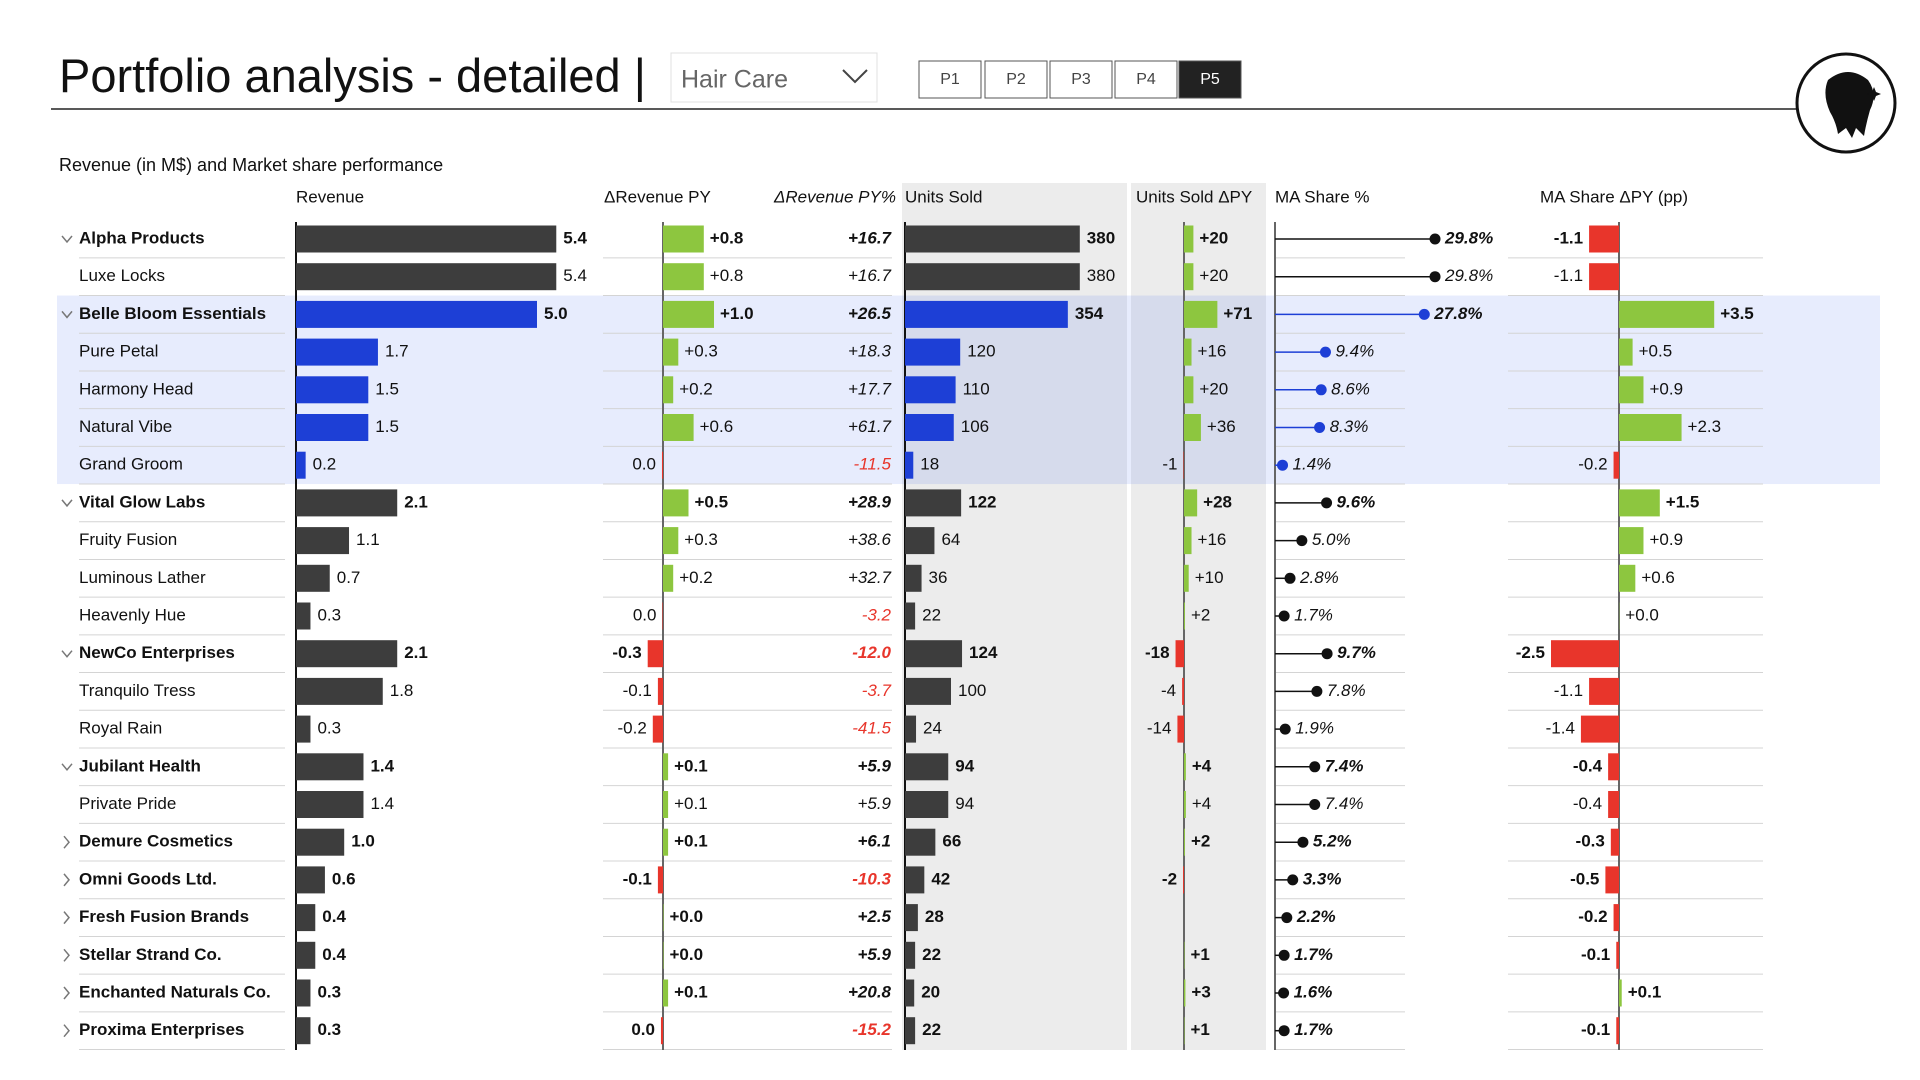  What do you see at coordinates (877, 614) in the screenshot?
I see `value-label: -3.2` at bounding box center [877, 614].